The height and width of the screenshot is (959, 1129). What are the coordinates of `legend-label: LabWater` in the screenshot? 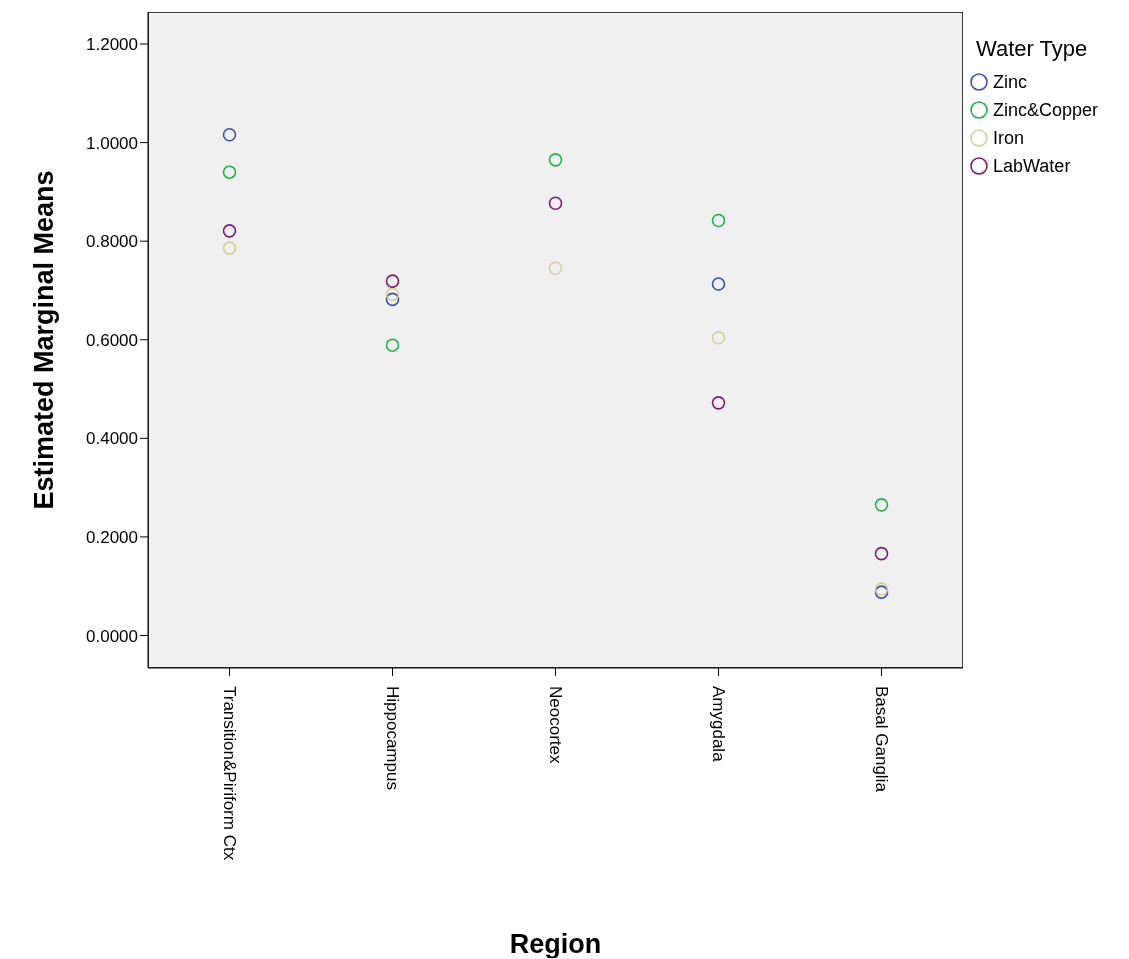 It's located at (1032, 166).